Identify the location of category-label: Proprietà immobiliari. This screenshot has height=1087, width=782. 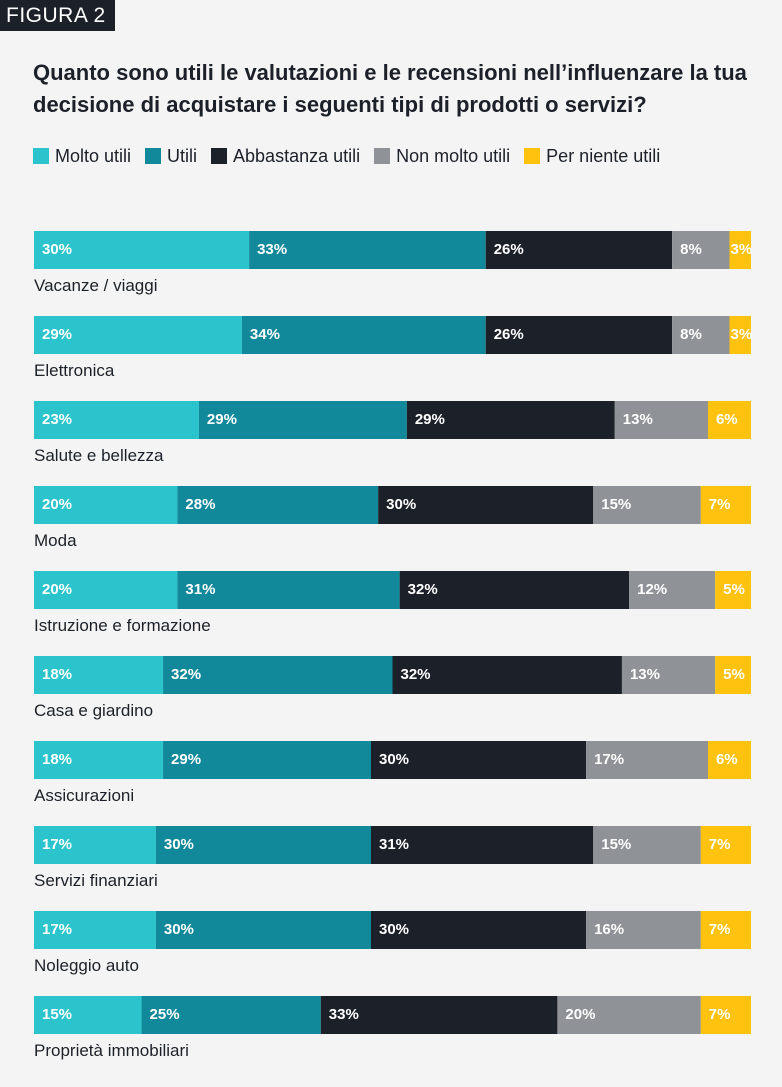
(111, 1050).